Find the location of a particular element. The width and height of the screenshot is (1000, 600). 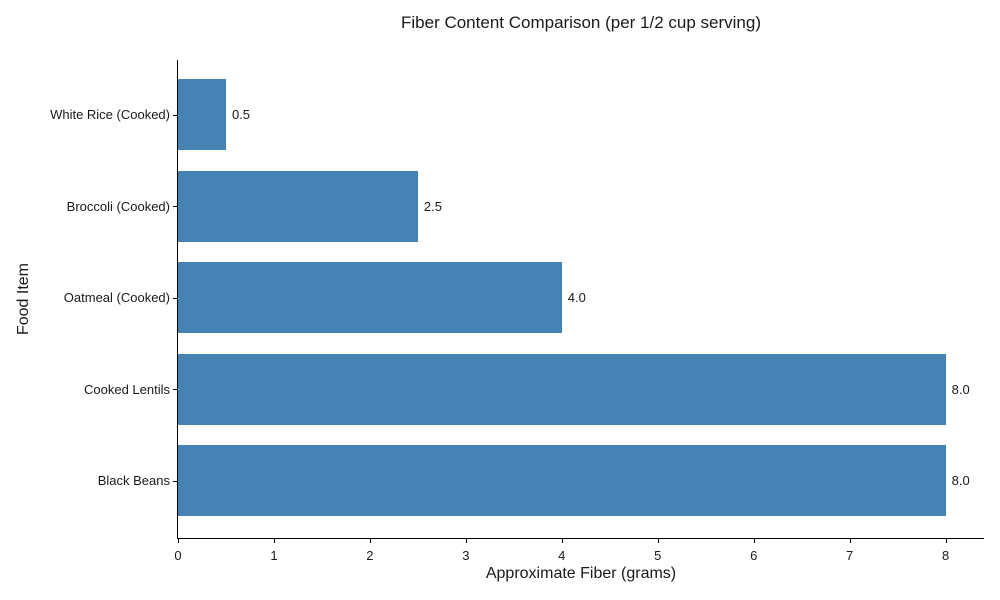

x-tick-label: 8 is located at coordinates (945, 555).